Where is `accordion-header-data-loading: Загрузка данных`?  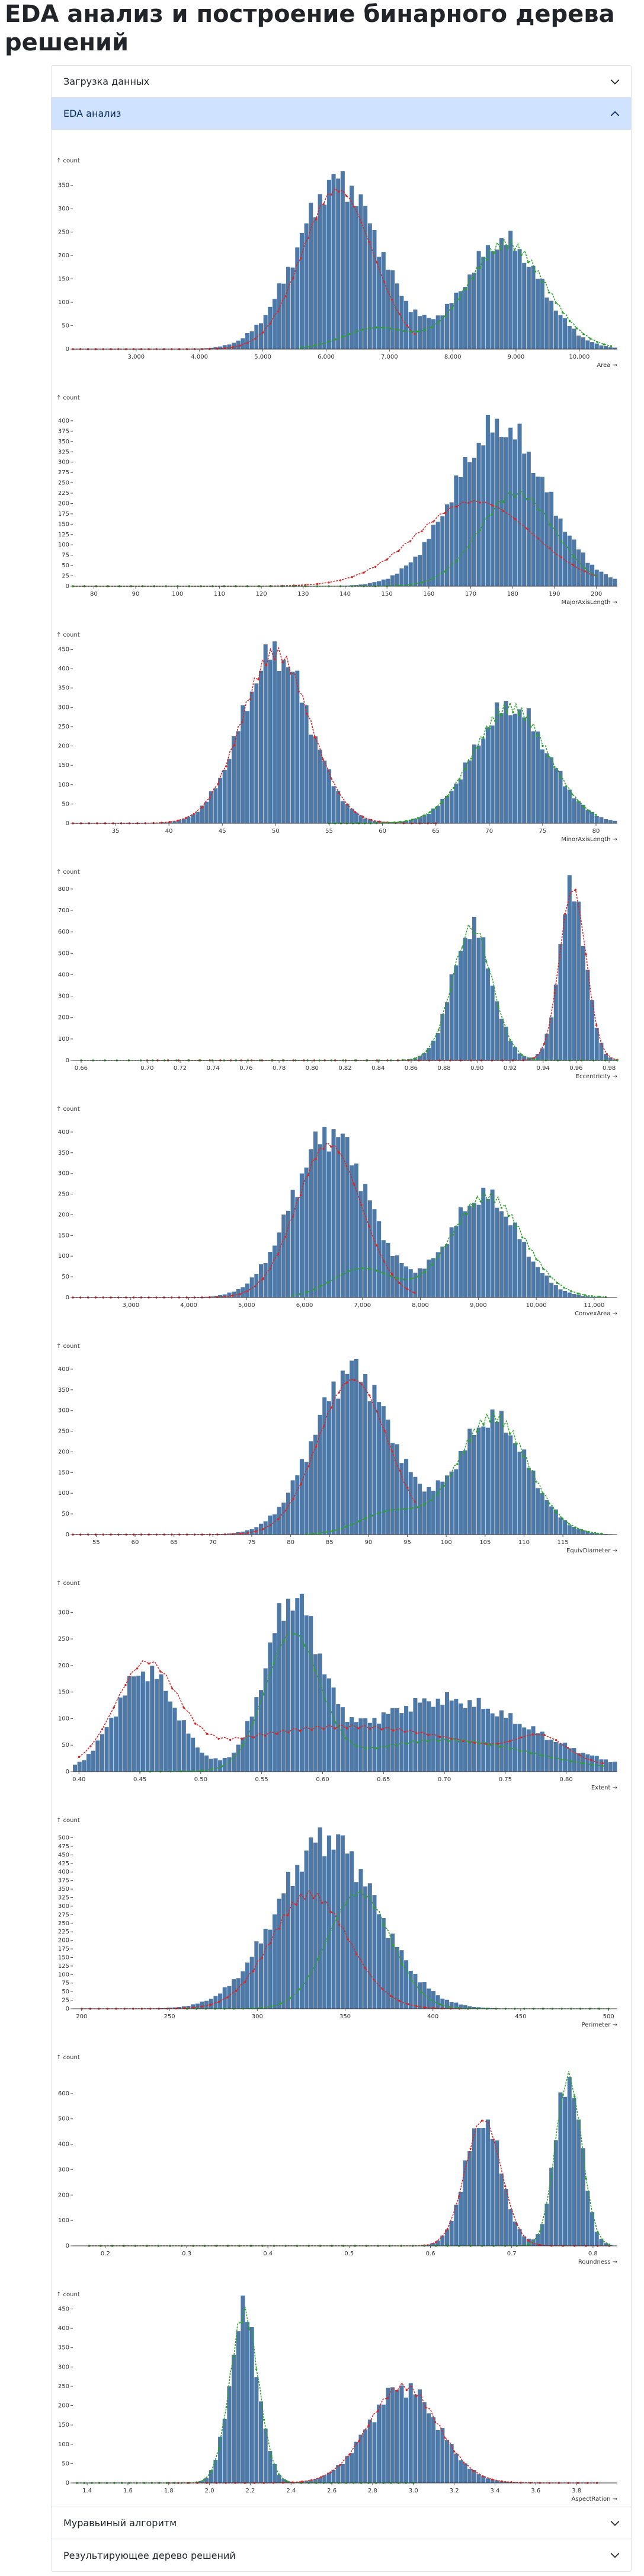 accordion-header-data-loading: Загрузка данных is located at coordinates (341, 82).